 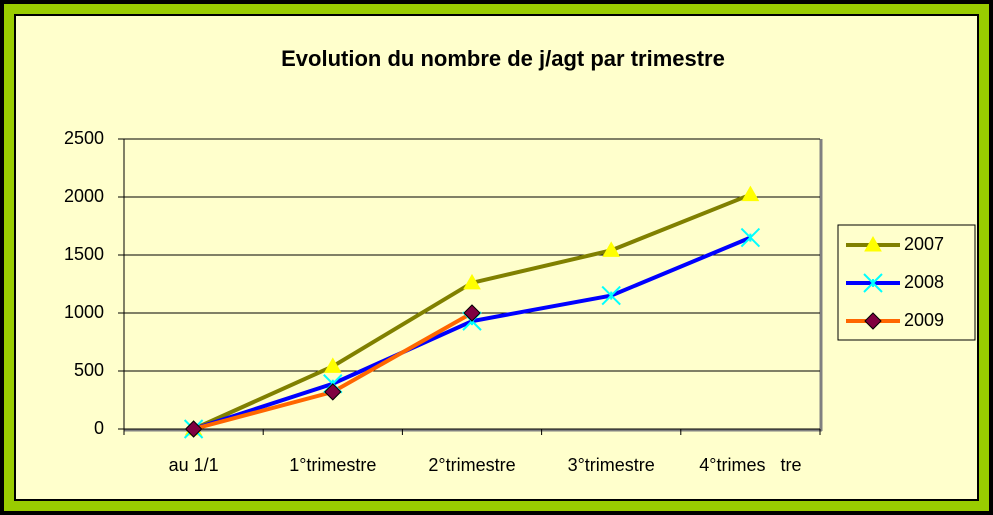 I want to click on y-tick-label: 2000, so click(x=84, y=196).